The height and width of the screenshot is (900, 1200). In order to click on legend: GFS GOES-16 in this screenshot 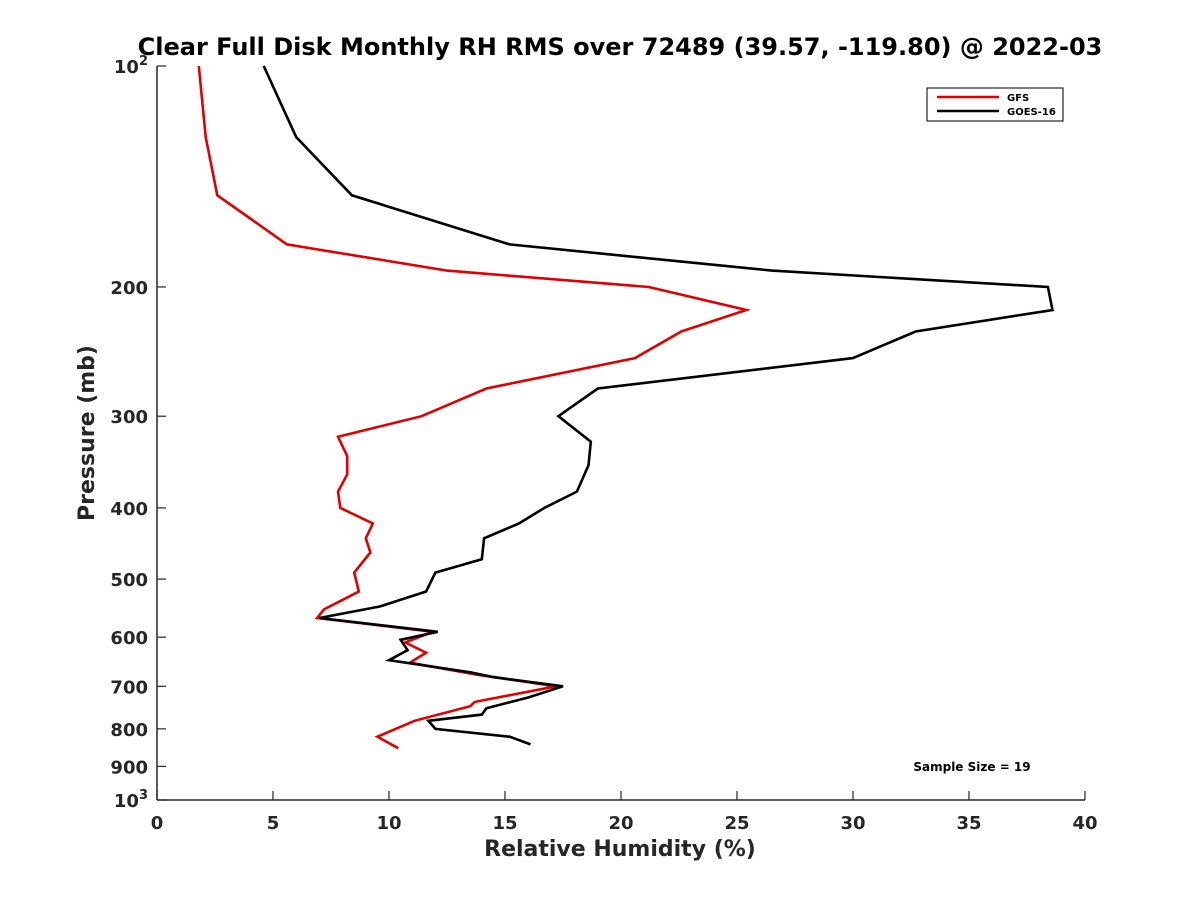, I will do `click(995, 104)`.